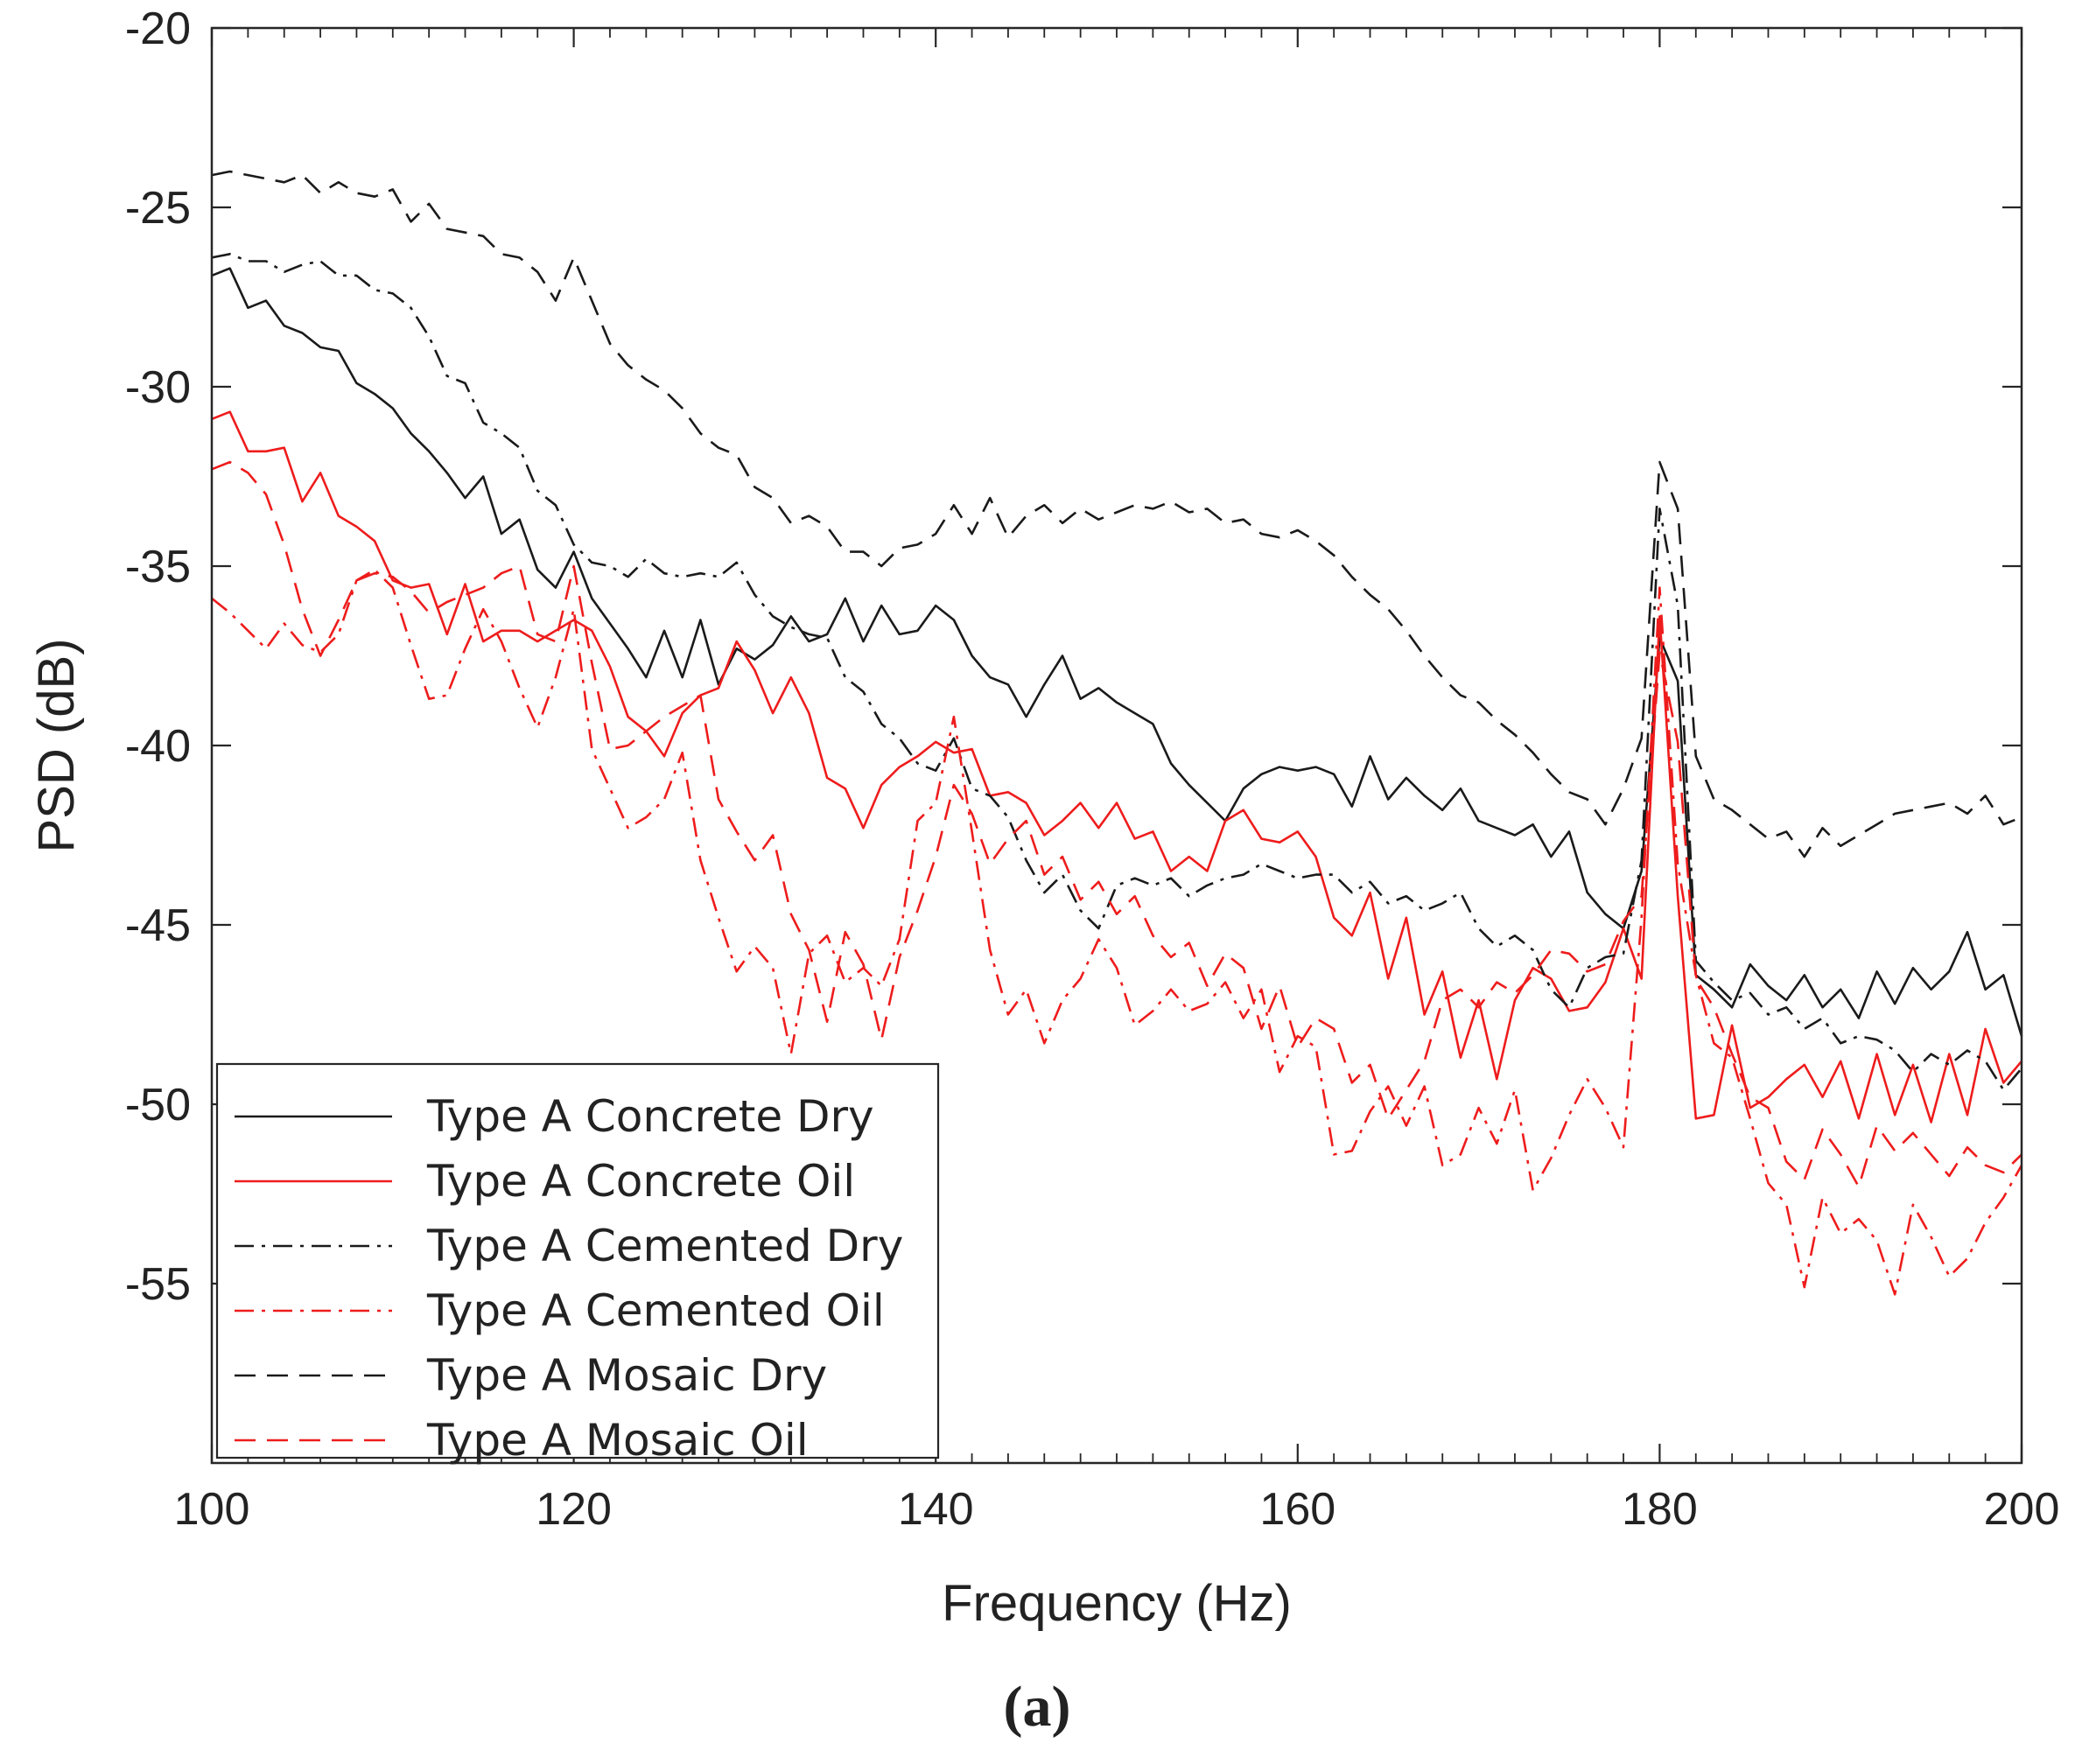 This screenshot has width=2075, height=1764. Describe the element at coordinates (650, 1116) in the screenshot. I see `legend-label: Type A Concrete Dry` at that location.